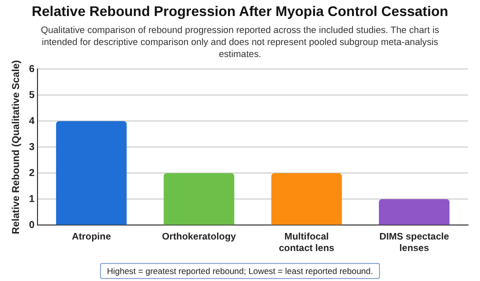  What do you see at coordinates (16, 147) in the screenshot?
I see `y-axis-title: Relative Rebound (Qualitative Scale)` at bounding box center [16, 147].